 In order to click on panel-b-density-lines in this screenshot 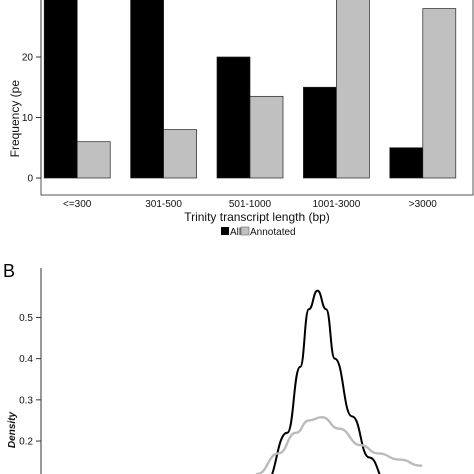, I will do `click(339, 381)`.